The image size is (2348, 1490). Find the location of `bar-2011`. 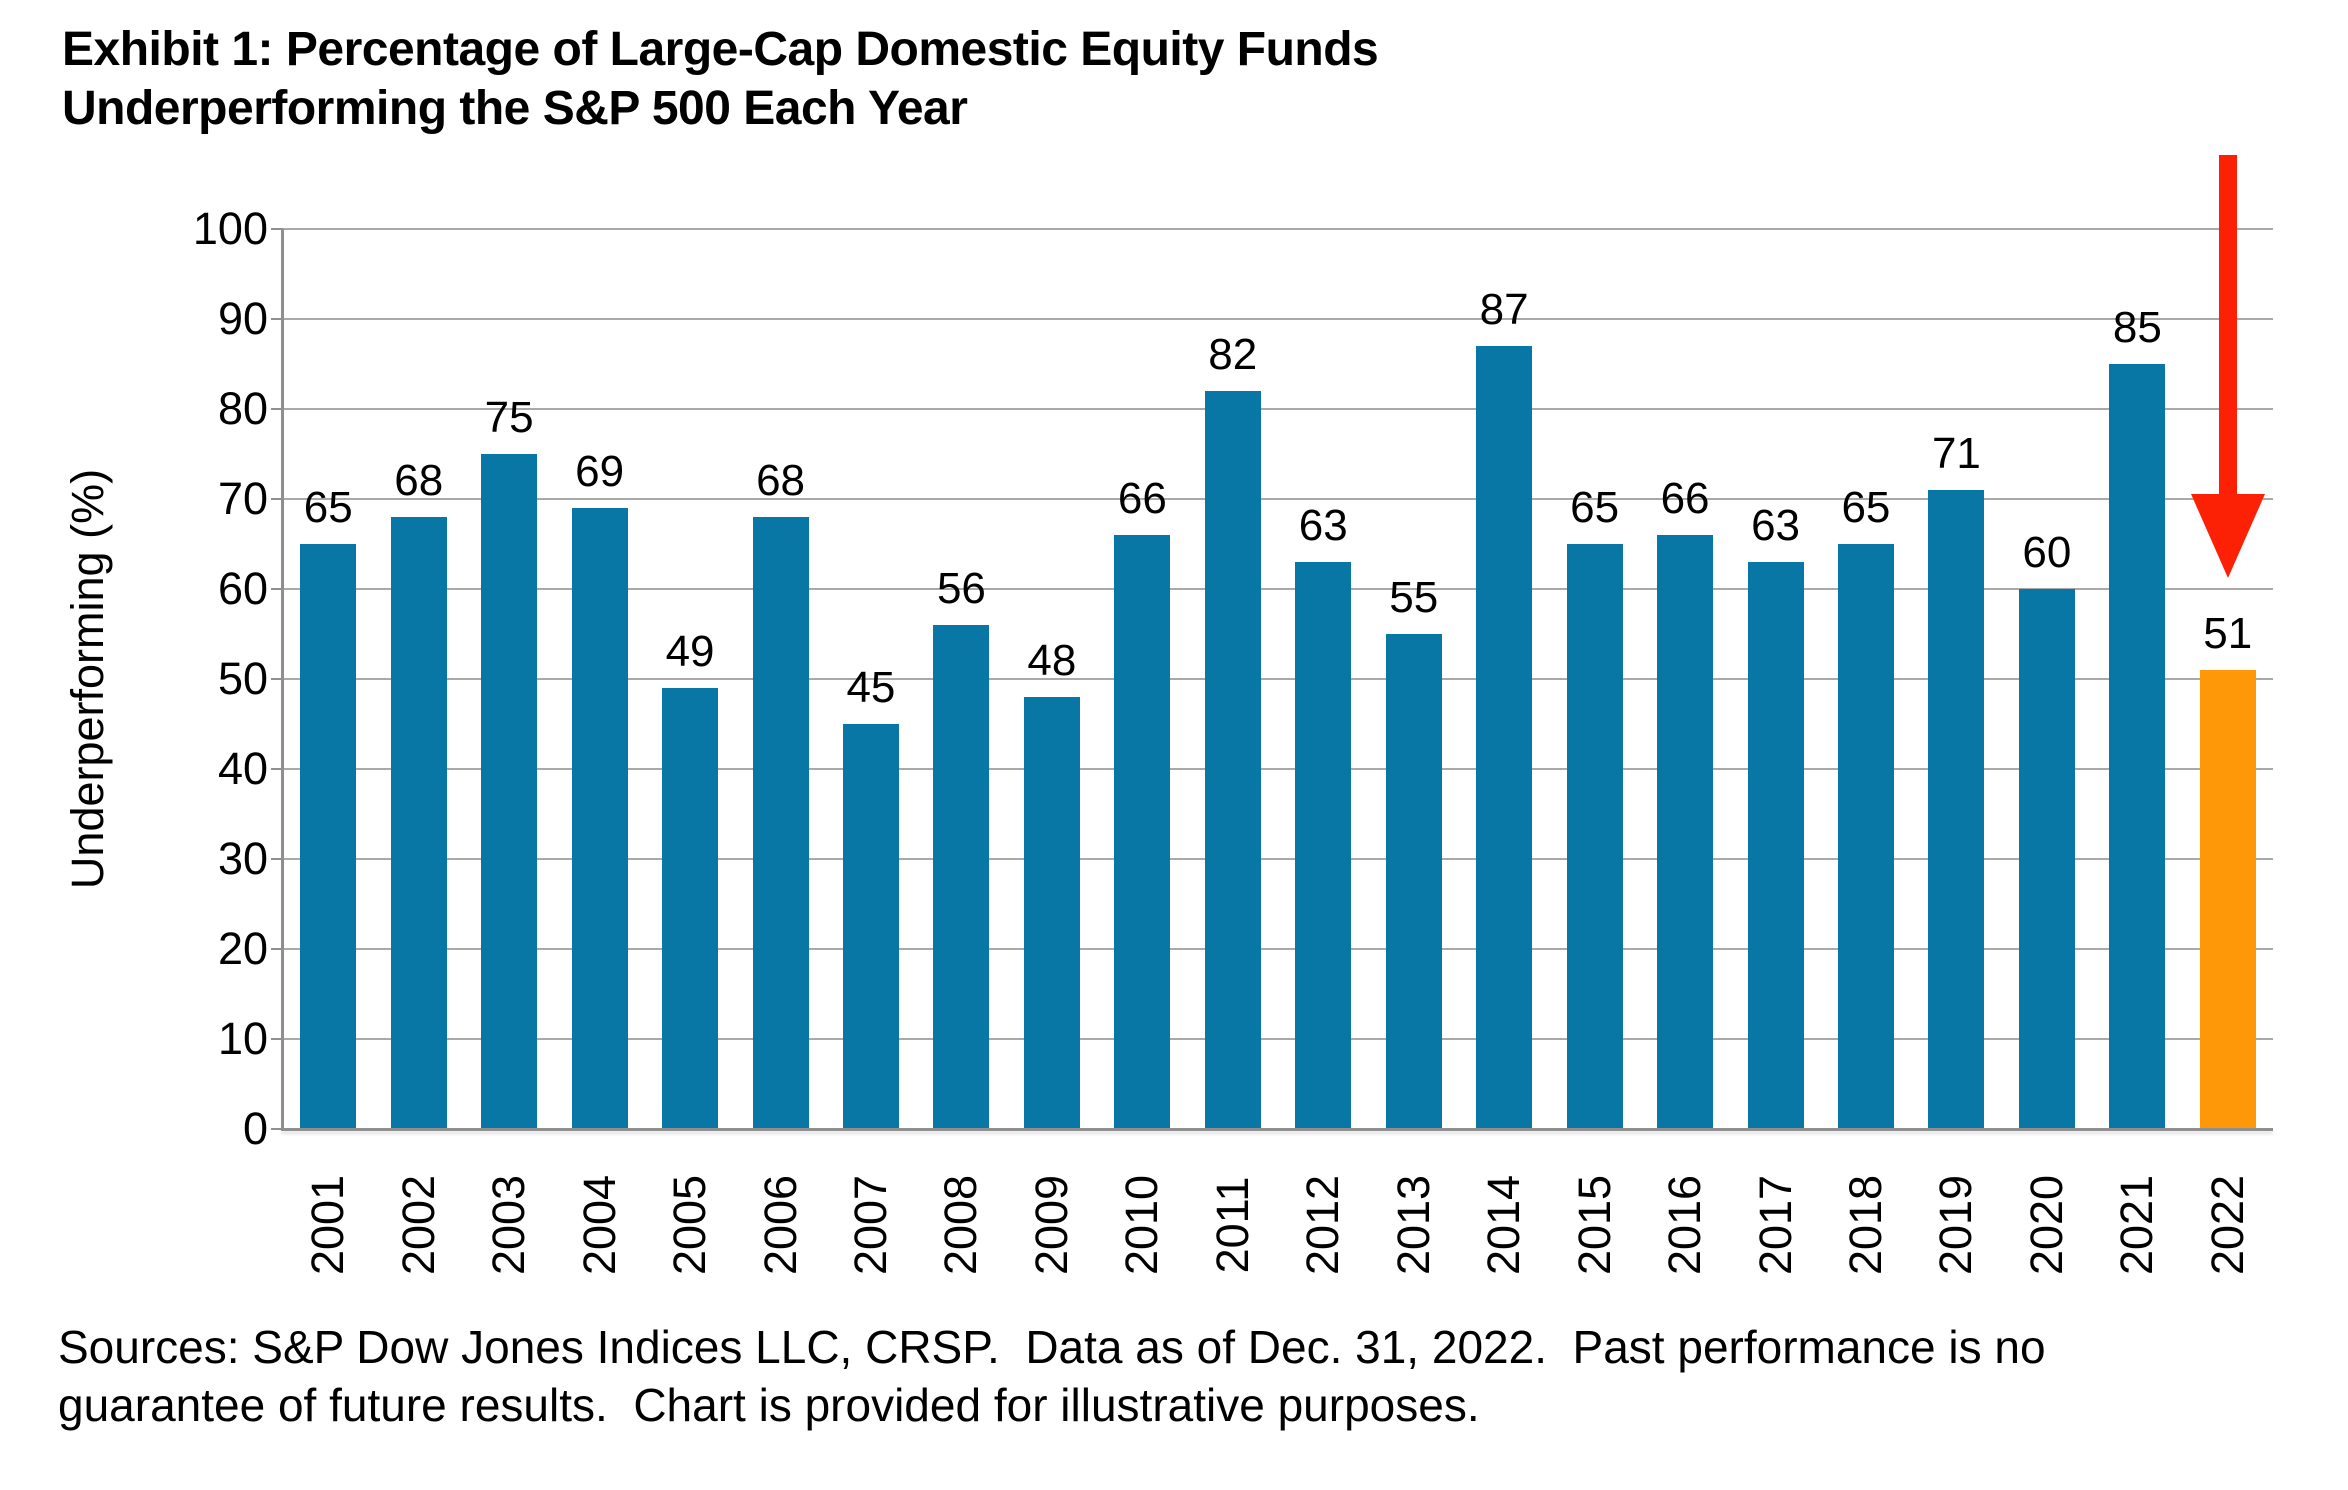

bar-2011 is located at coordinates (1232, 759).